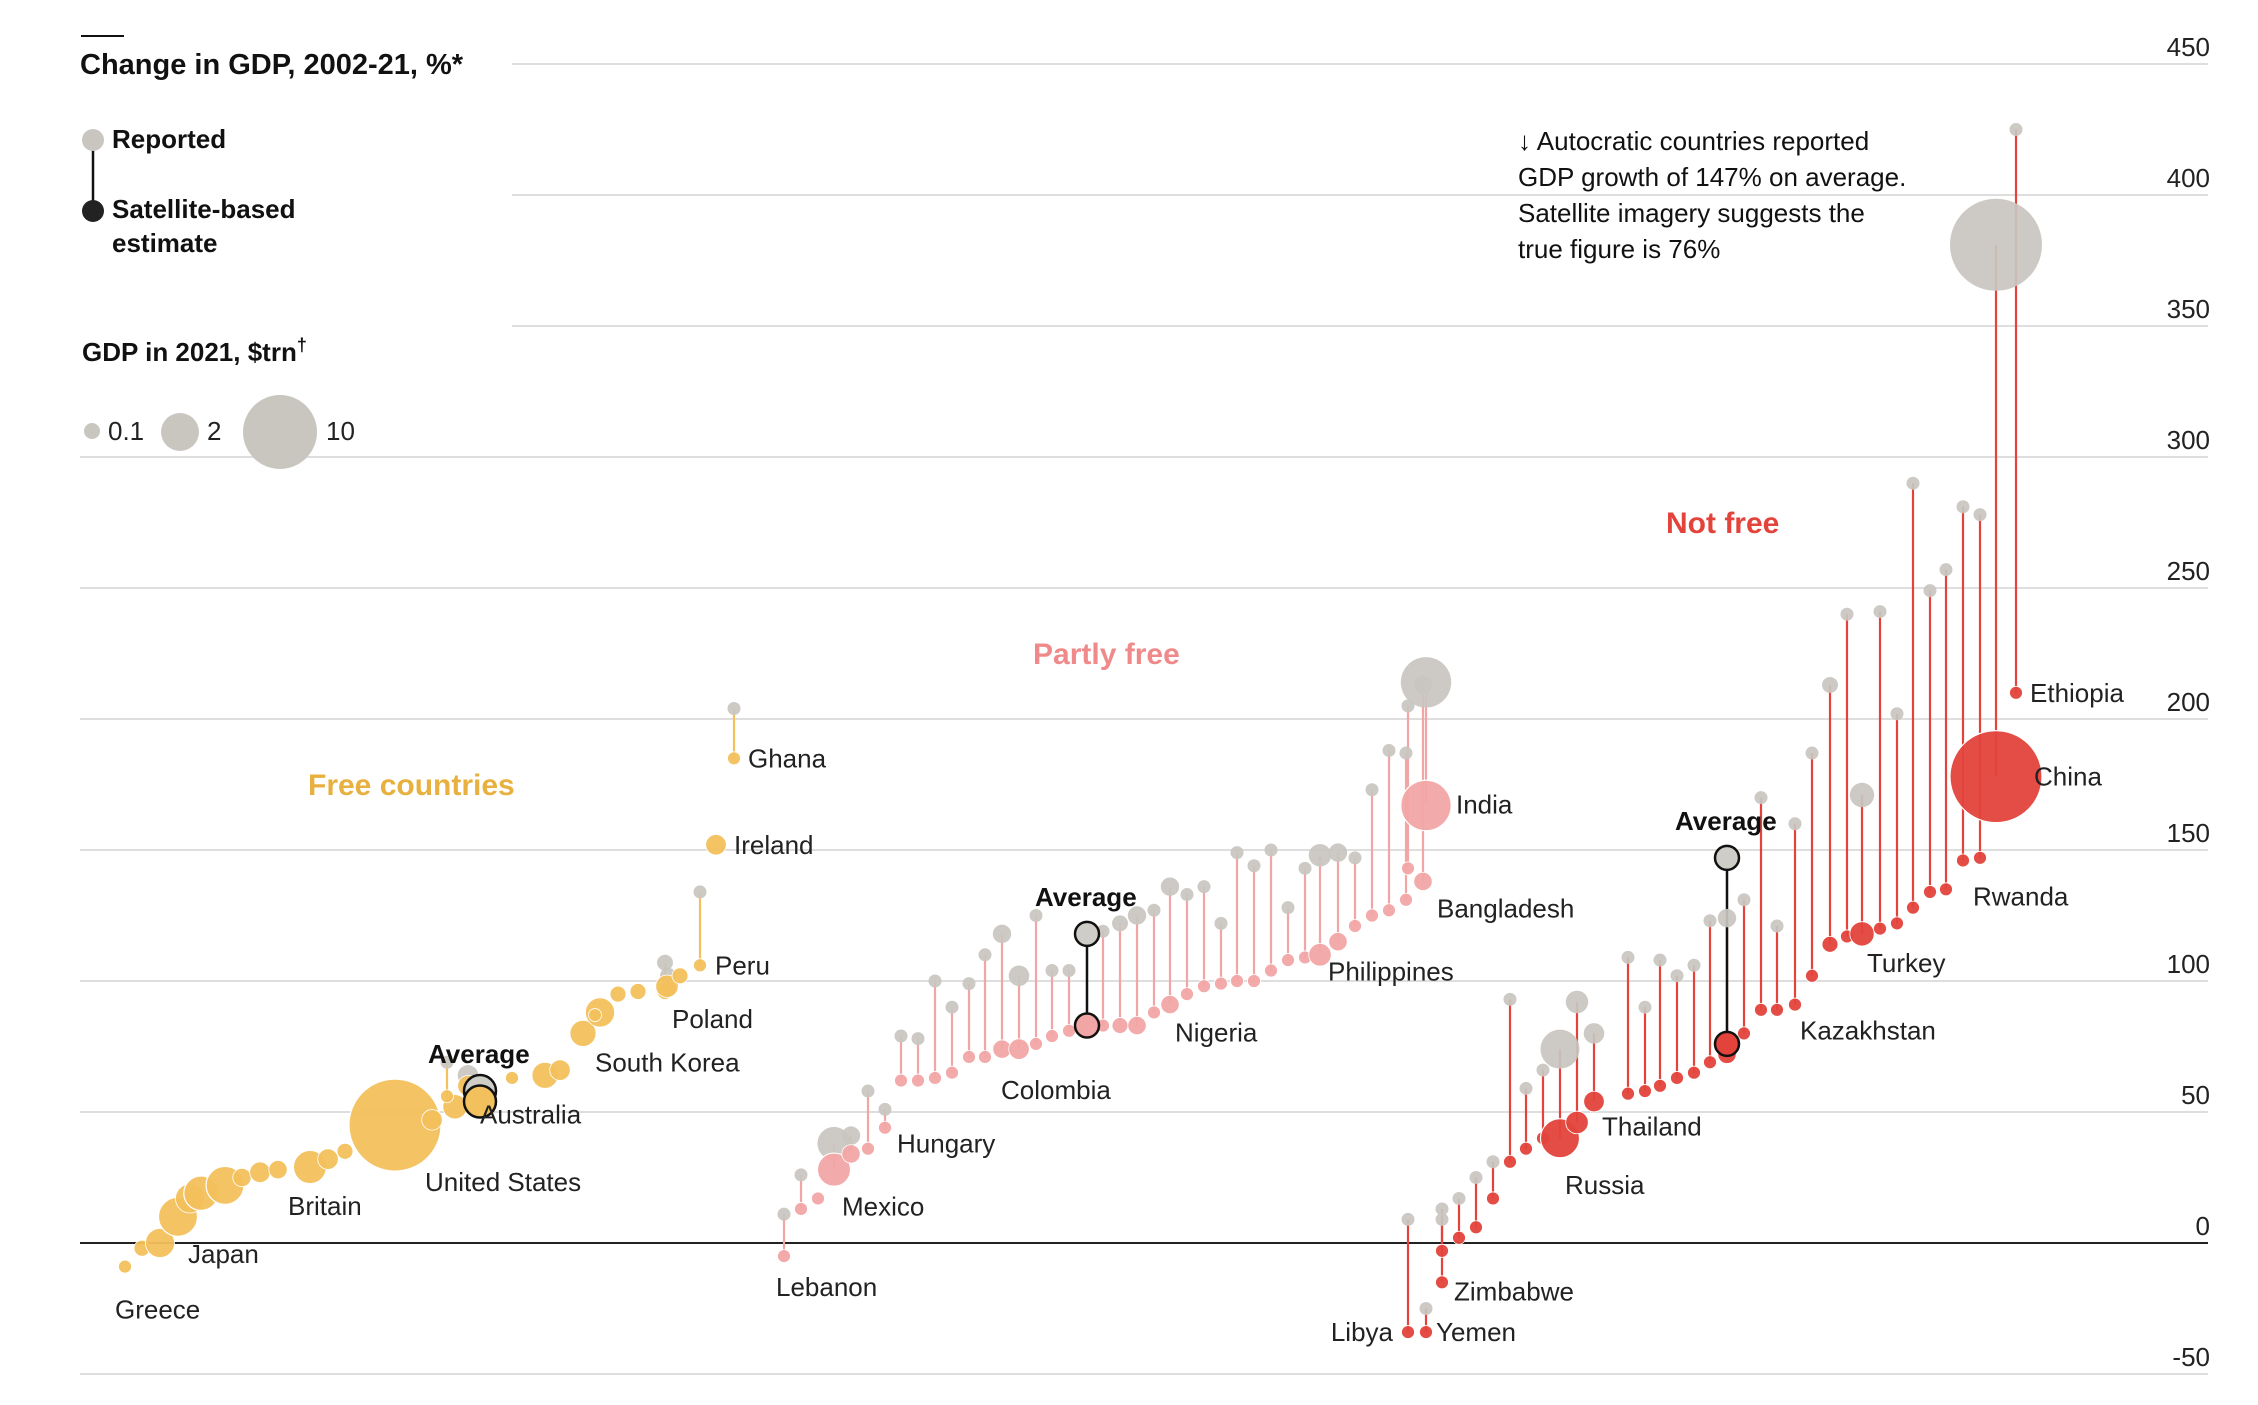 Image resolution: width=2258 pixels, height=1405 pixels. What do you see at coordinates (2188, 964) in the screenshot?
I see `y-tick-100: 100` at bounding box center [2188, 964].